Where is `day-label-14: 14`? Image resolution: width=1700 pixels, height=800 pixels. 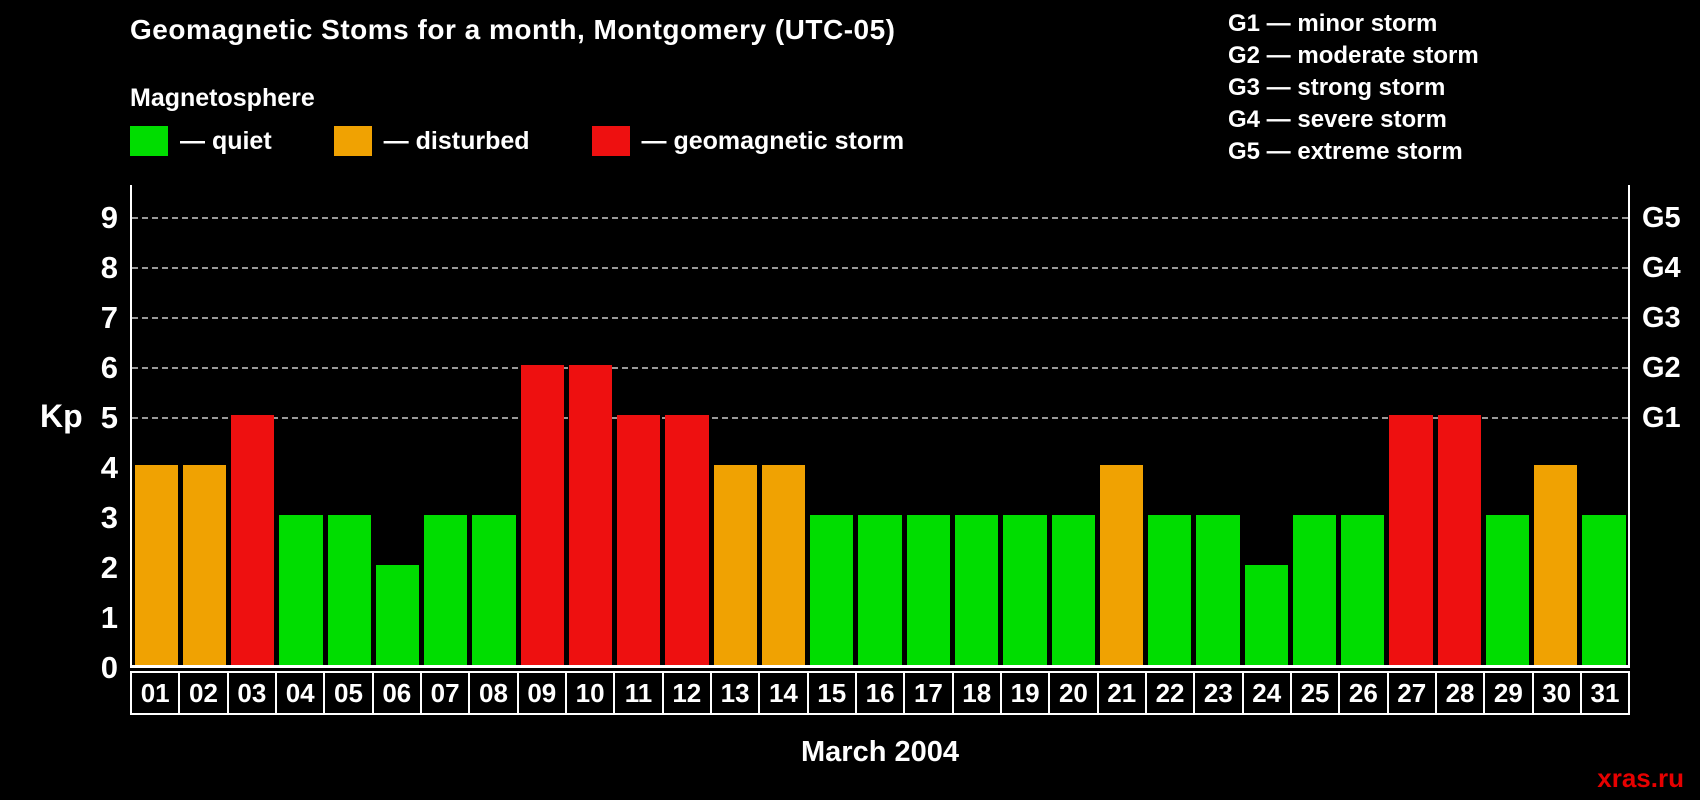
day-label-14: 14 is located at coordinates (783, 693).